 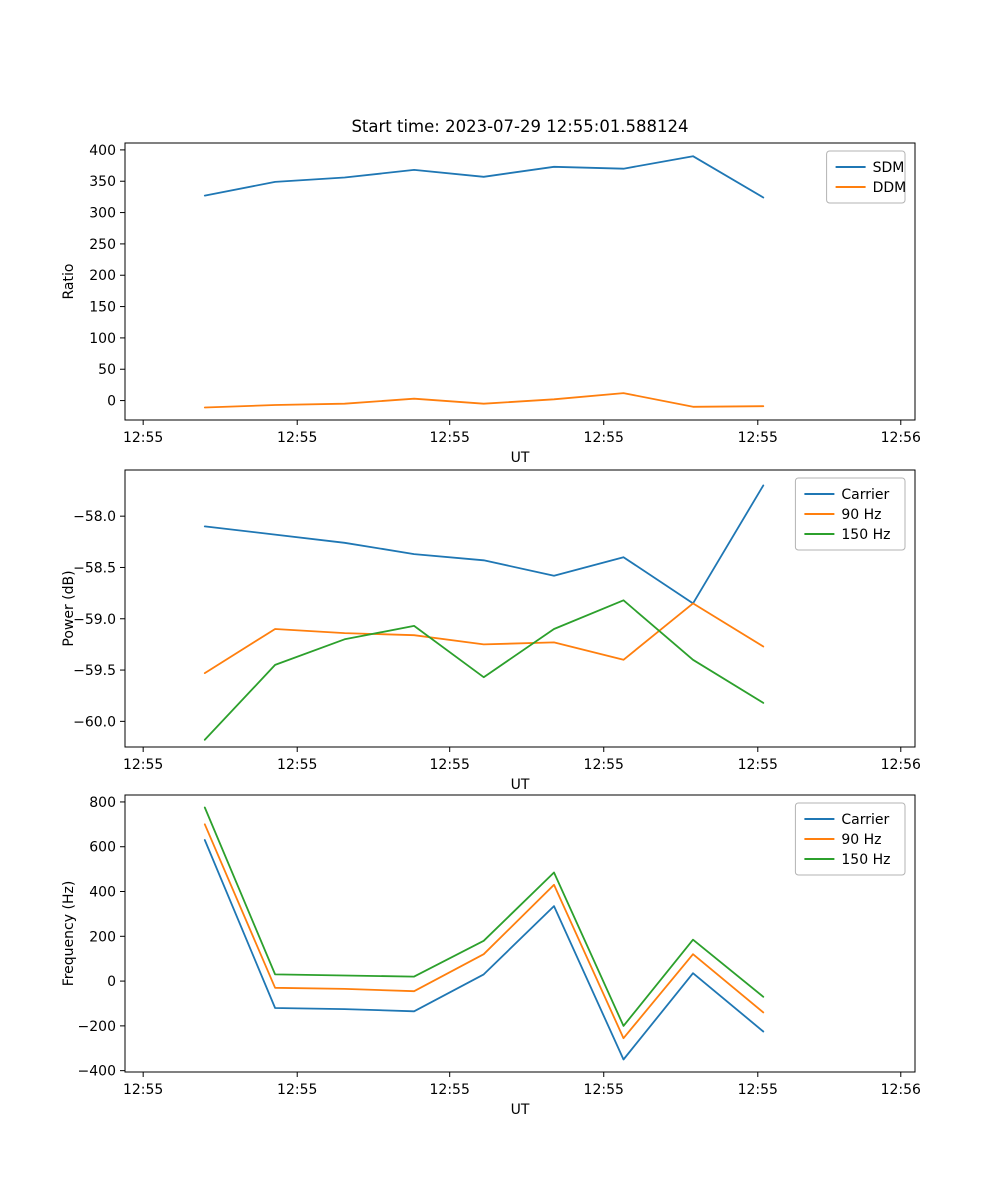 What do you see at coordinates (102, 245) in the screenshot?
I see `y-tick-label: 250` at bounding box center [102, 245].